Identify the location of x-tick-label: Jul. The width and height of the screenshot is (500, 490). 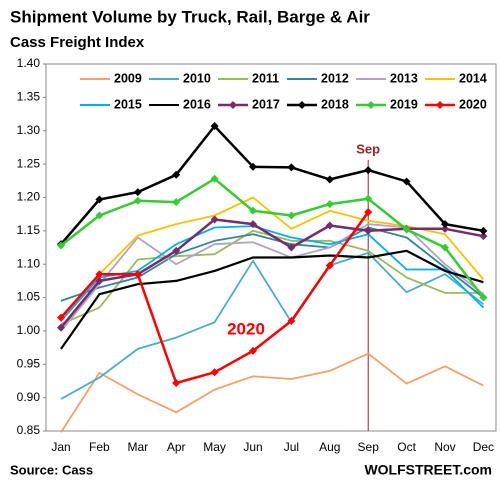
(291, 447).